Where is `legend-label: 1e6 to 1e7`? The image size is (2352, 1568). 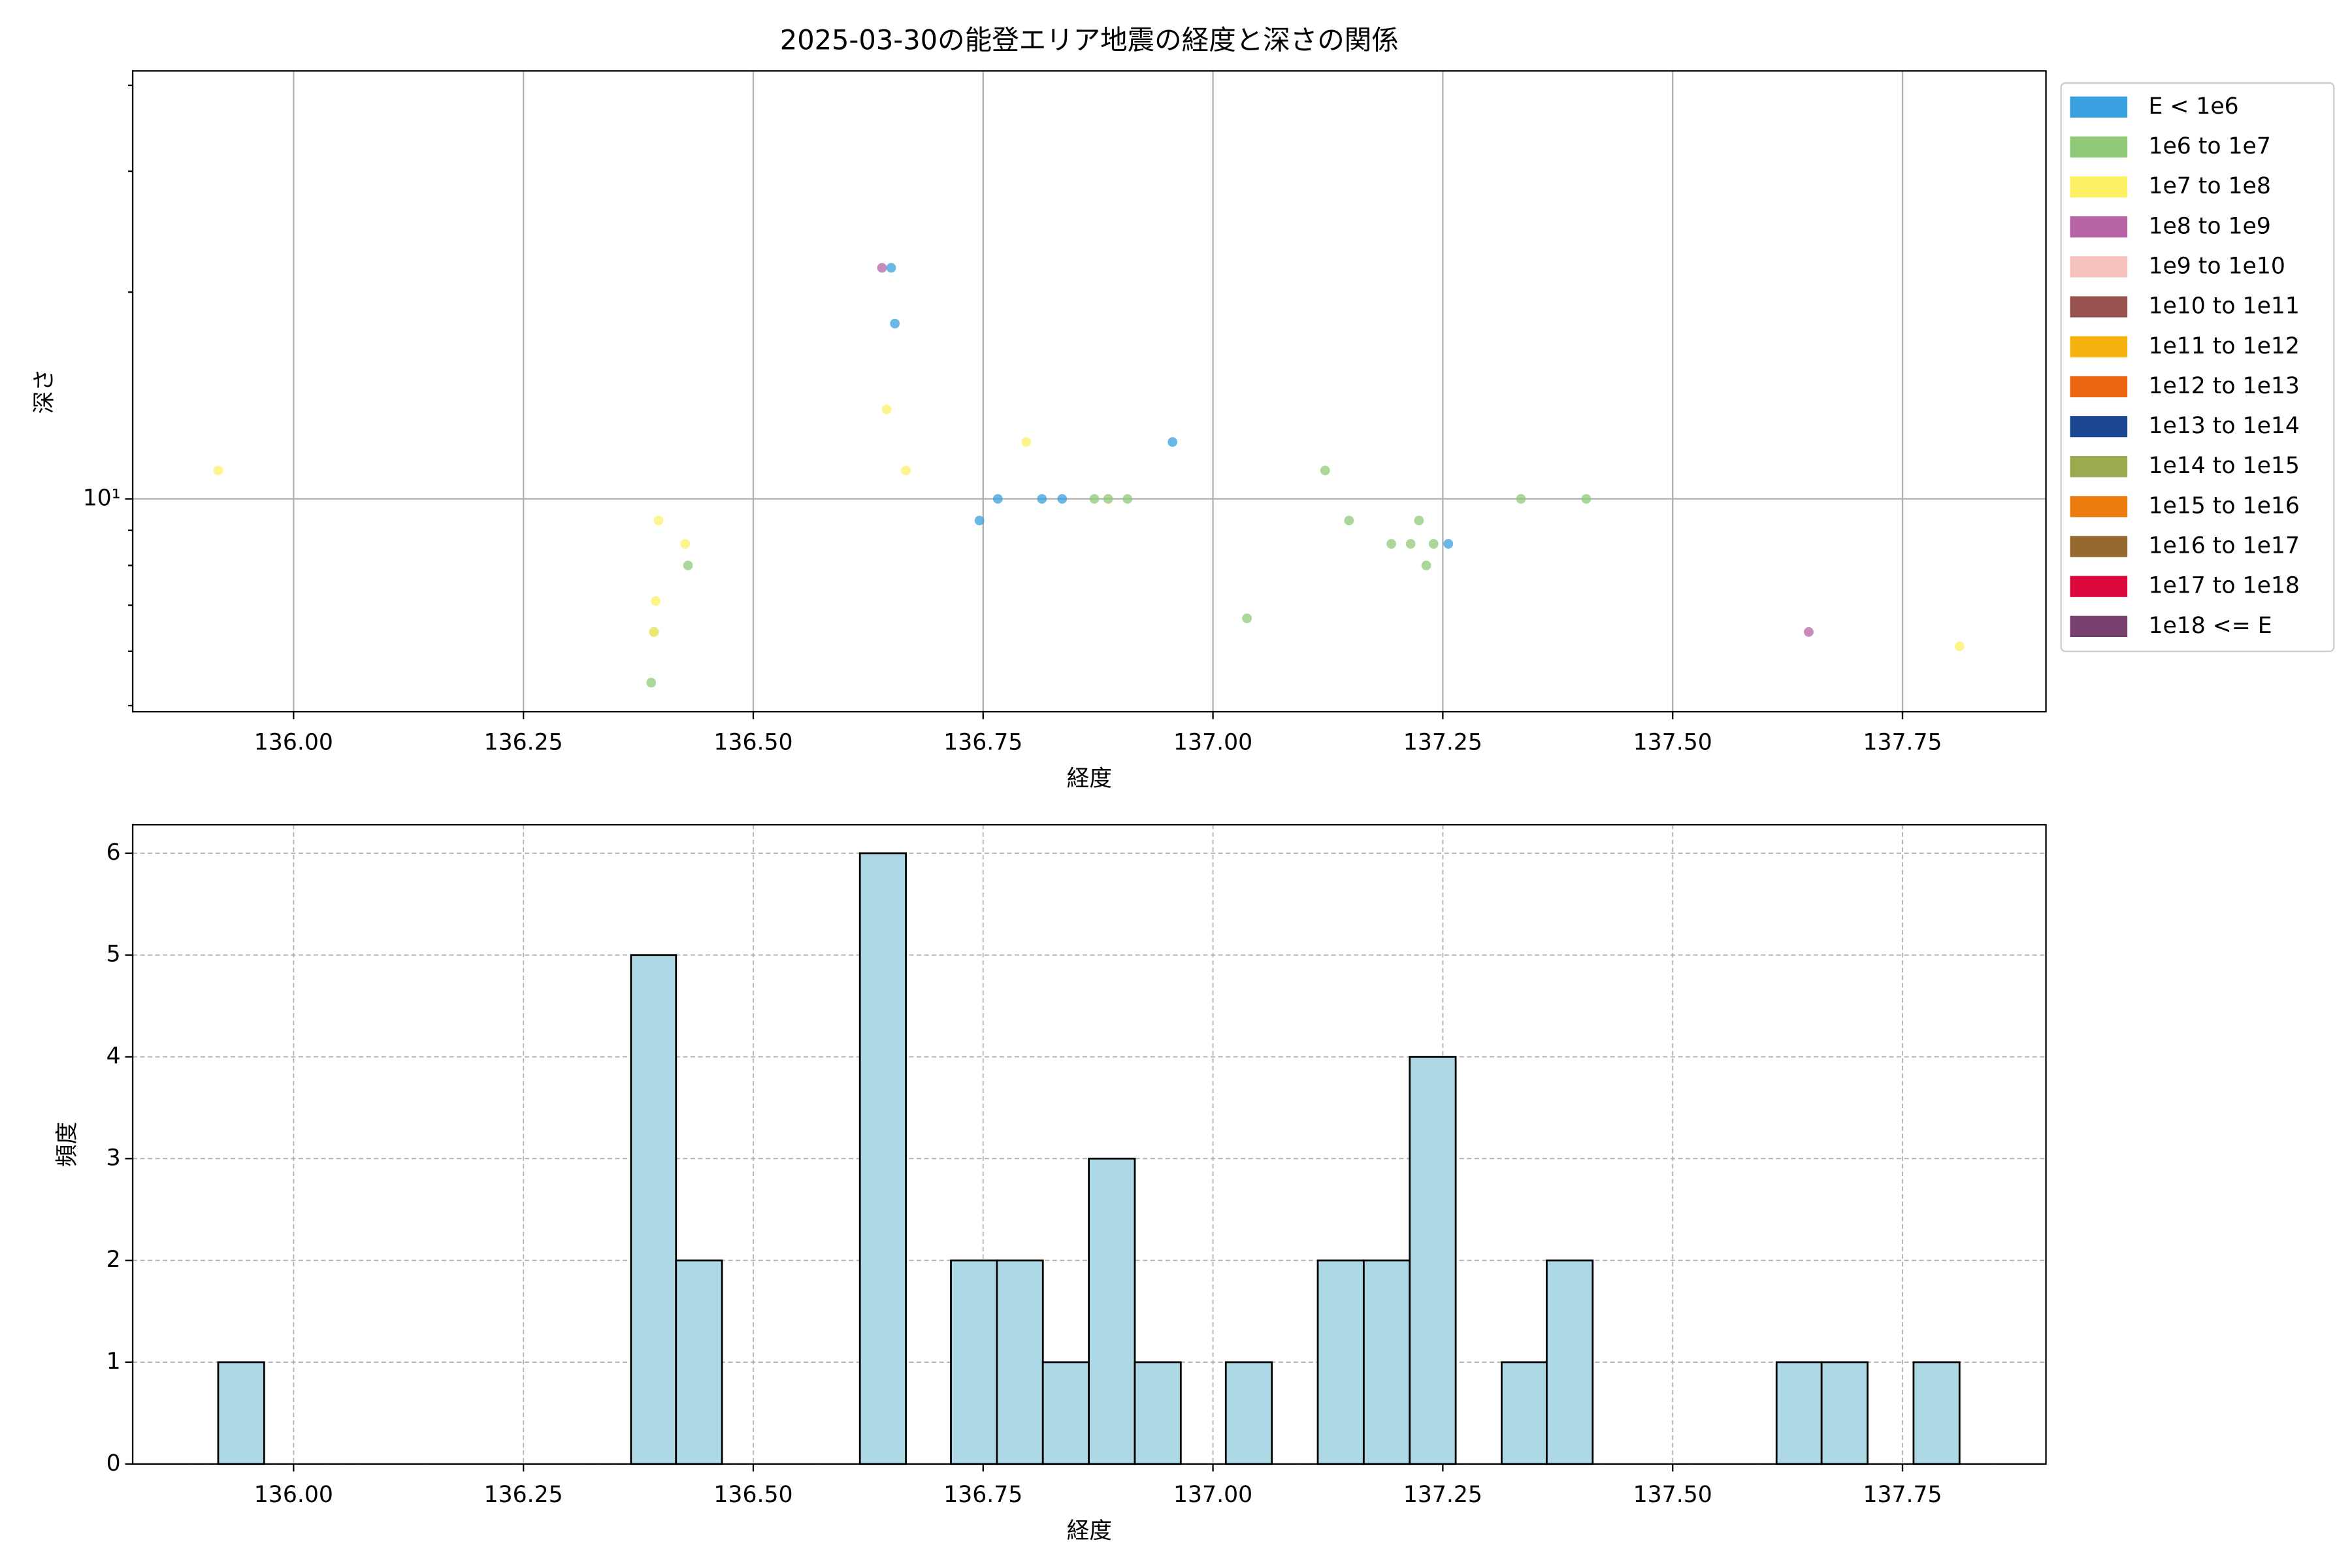
legend-label: 1e6 to 1e7 is located at coordinates (2209, 146).